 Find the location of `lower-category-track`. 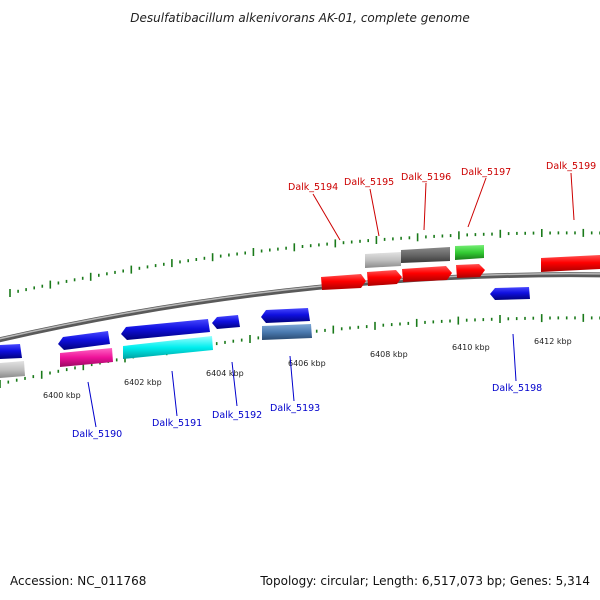

lower-category-track is located at coordinates (156, 351).